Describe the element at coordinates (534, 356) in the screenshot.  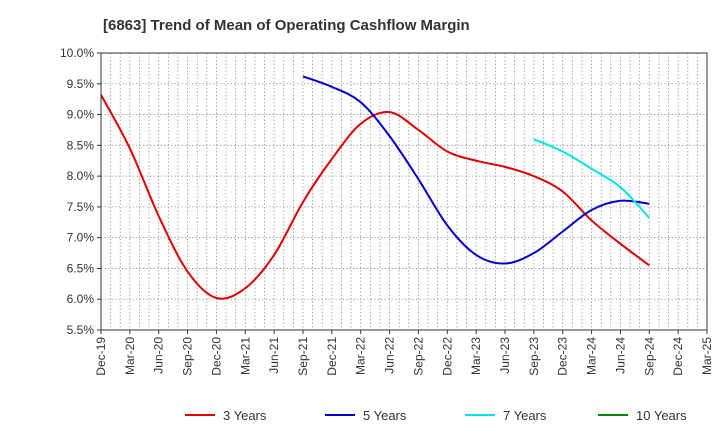
I see `x-tick-label: Sep-23` at that location.